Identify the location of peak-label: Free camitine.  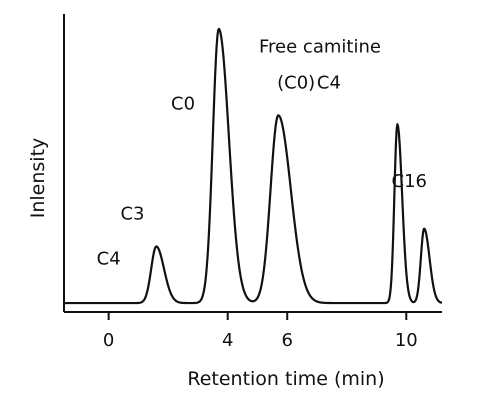
(320, 47).